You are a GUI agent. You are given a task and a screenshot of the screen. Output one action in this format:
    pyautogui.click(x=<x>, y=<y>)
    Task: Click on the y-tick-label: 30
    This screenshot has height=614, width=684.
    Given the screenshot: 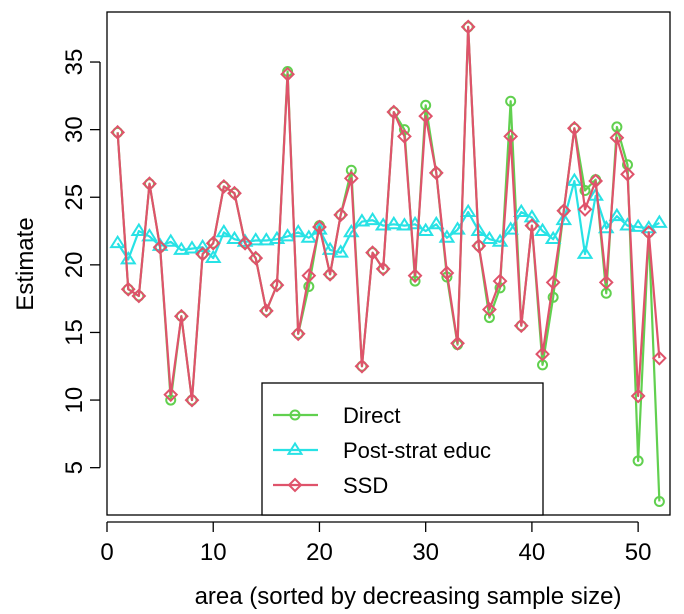 What is the action you would take?
    pyautogui.click(x=74, y=129)
    